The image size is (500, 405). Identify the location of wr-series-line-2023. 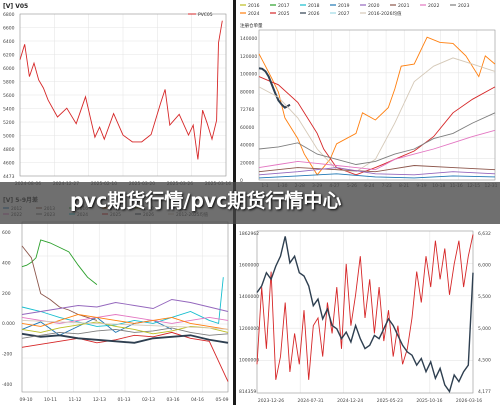
(377, 138).